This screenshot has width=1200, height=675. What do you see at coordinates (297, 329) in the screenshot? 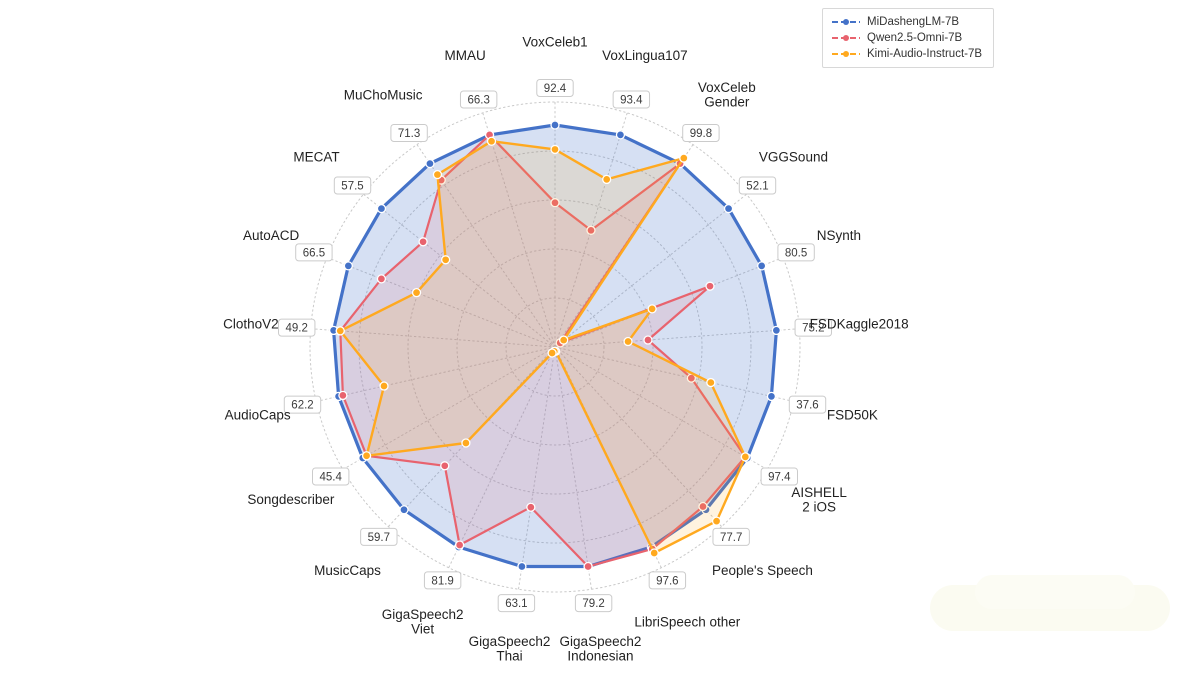
I see `value-badge-text: 49.2` at bounding box center [297, 329].